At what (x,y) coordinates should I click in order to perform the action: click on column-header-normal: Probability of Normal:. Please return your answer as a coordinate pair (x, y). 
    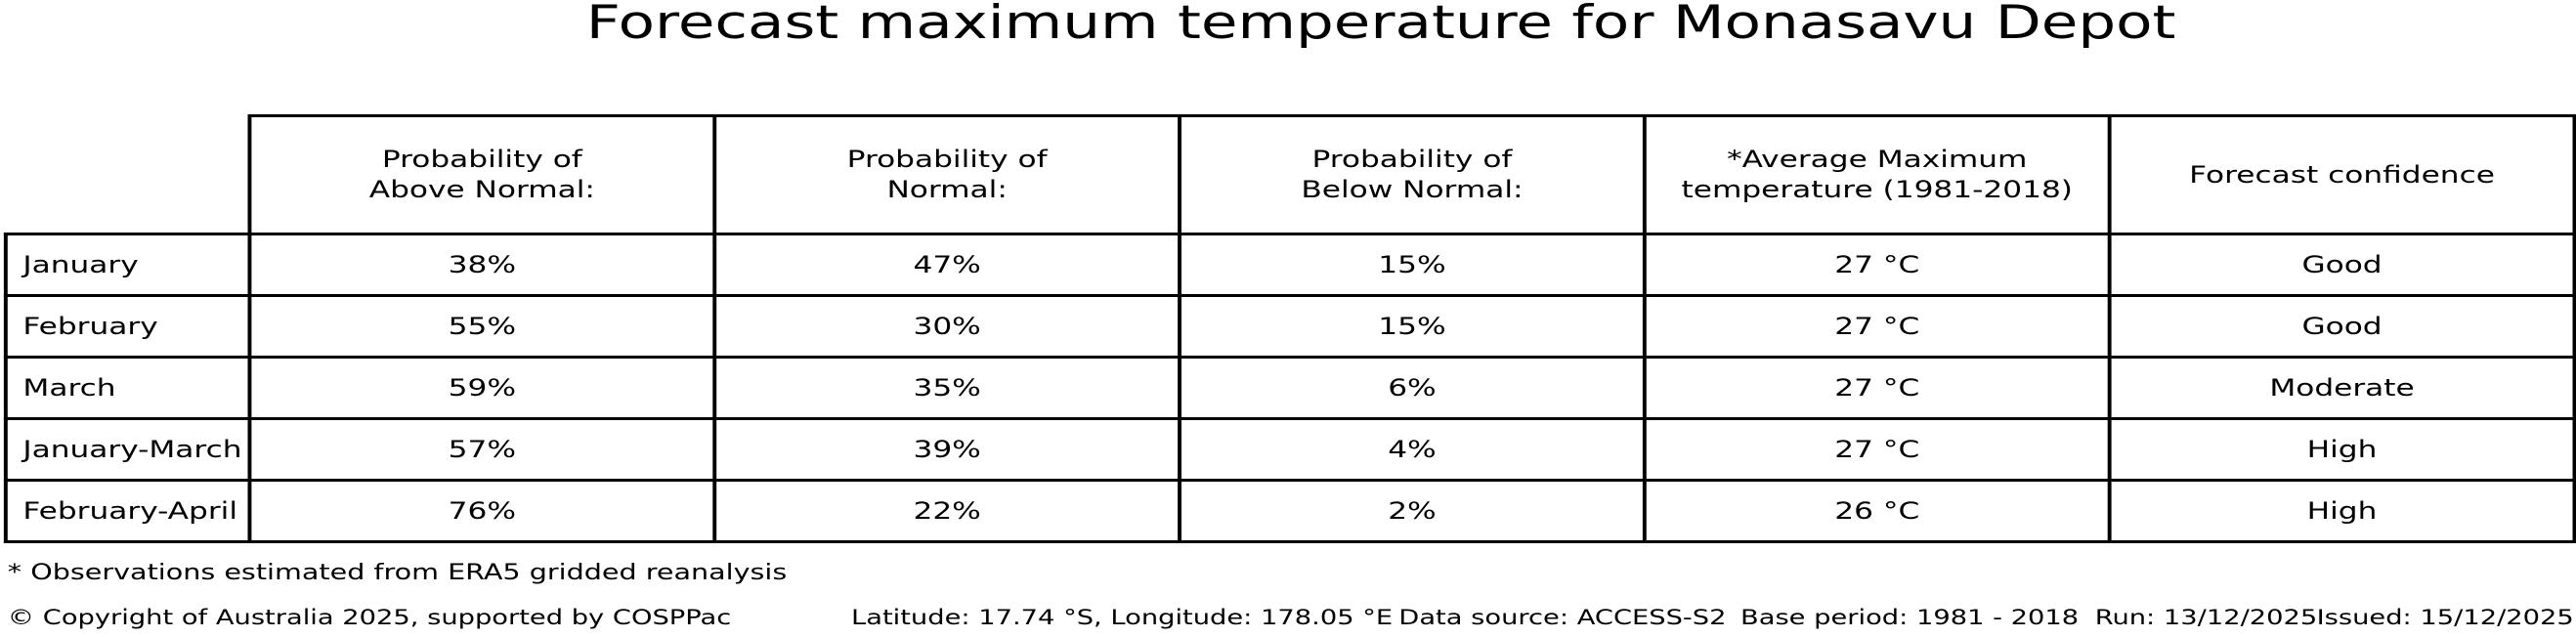
    Looking at the image, I should click on (947, 174).